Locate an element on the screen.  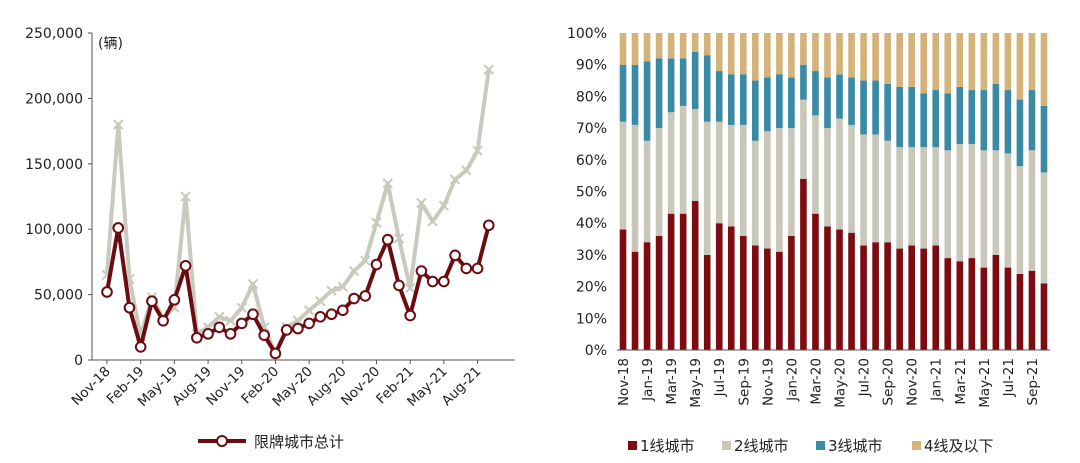
y-tick-label: 250,000 is located at coordinates (54, 34).